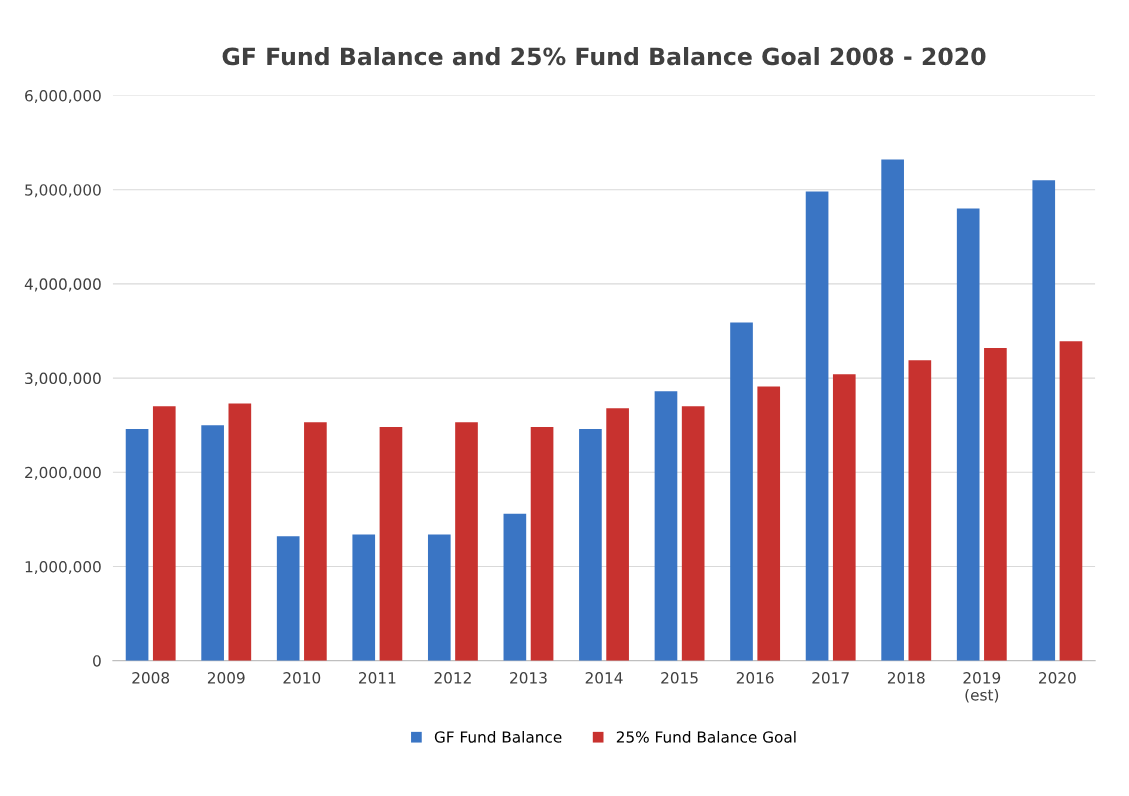 The image size is (1129, 796). Describe the element at coordinates (498, 736) in the screenshot. I see `legend-label: GF Fund Balance` at that location.